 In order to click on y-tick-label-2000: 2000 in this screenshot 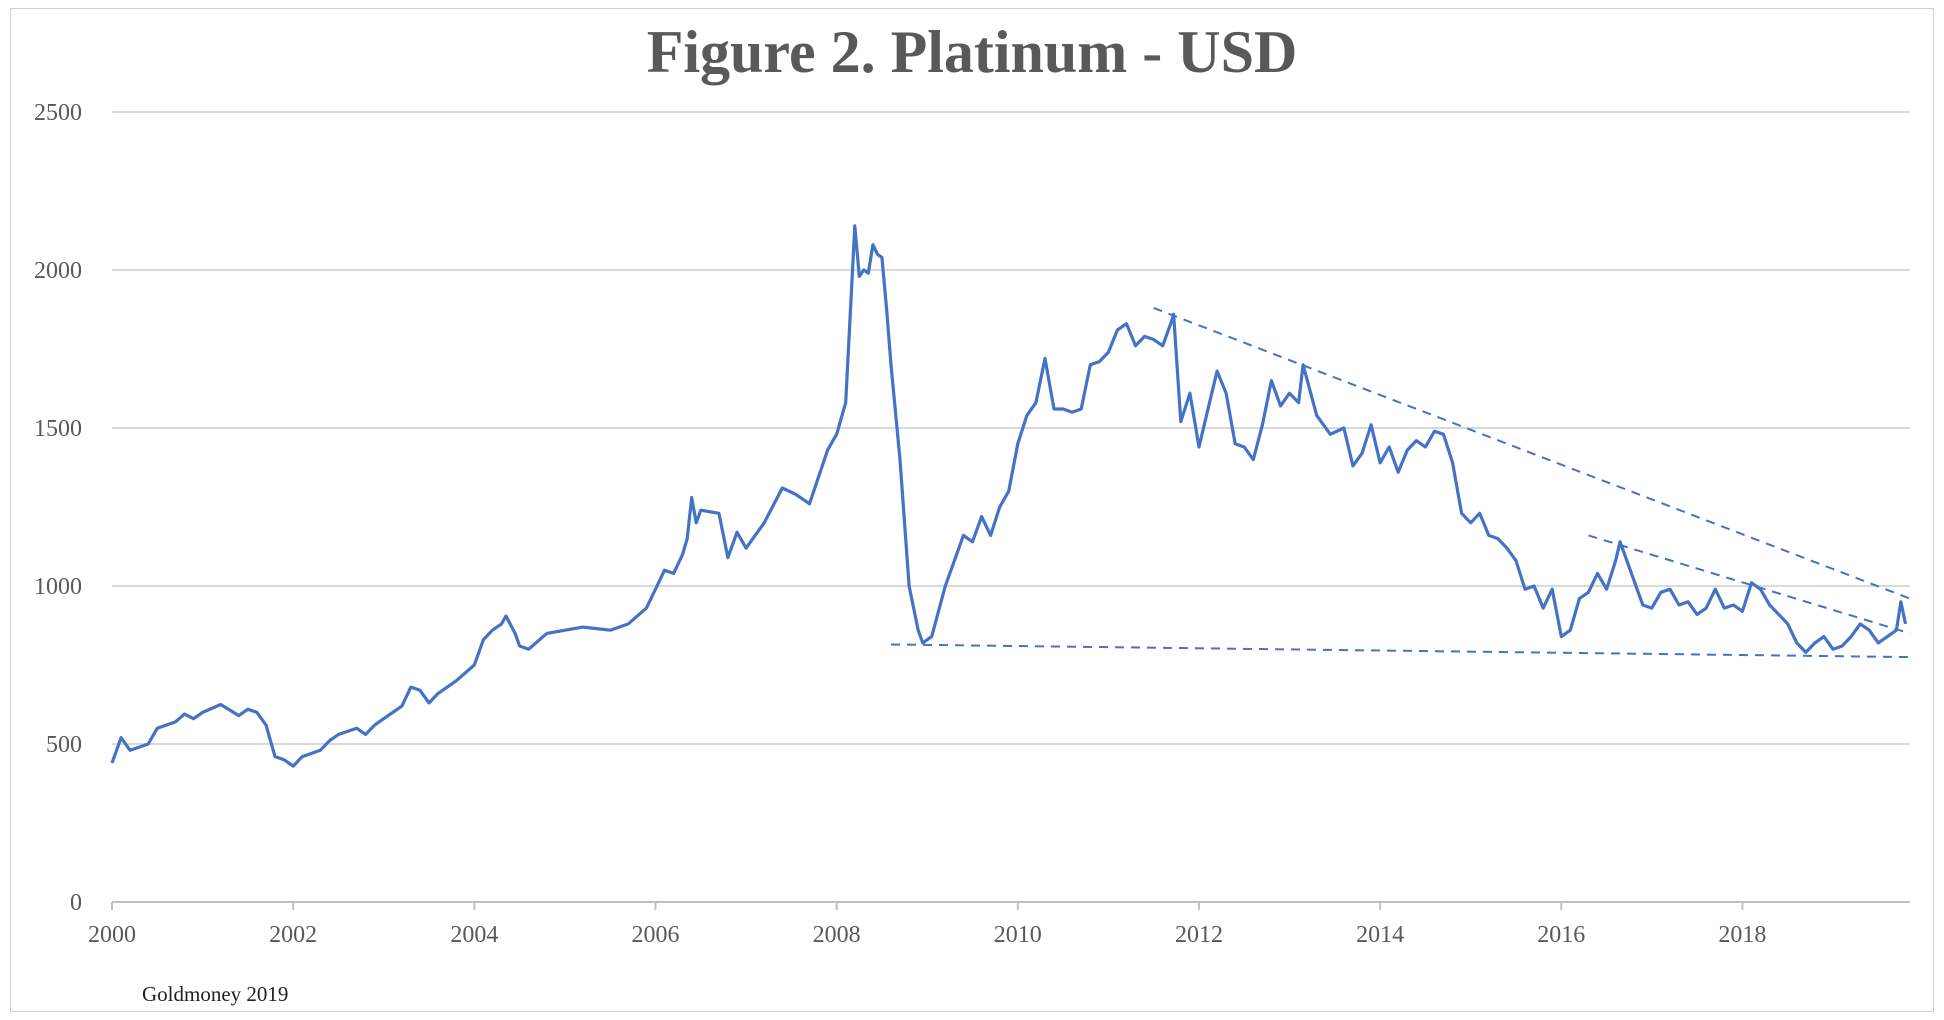, I will do `click(58, 271)`.